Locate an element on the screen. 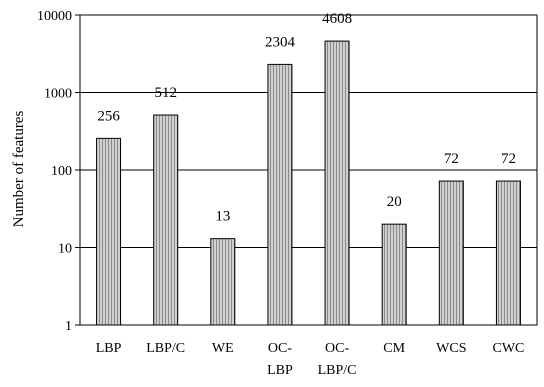 The image size is (544, 387). y-axis-title: Number of features is located at coordinates (19, 169).